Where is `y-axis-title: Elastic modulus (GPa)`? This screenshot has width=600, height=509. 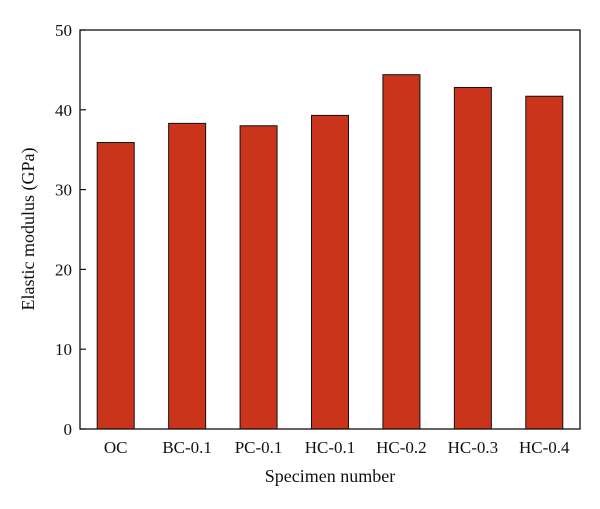
y-axis-title: Elastic modulus (GPa) is located at coordinates (28, 229).